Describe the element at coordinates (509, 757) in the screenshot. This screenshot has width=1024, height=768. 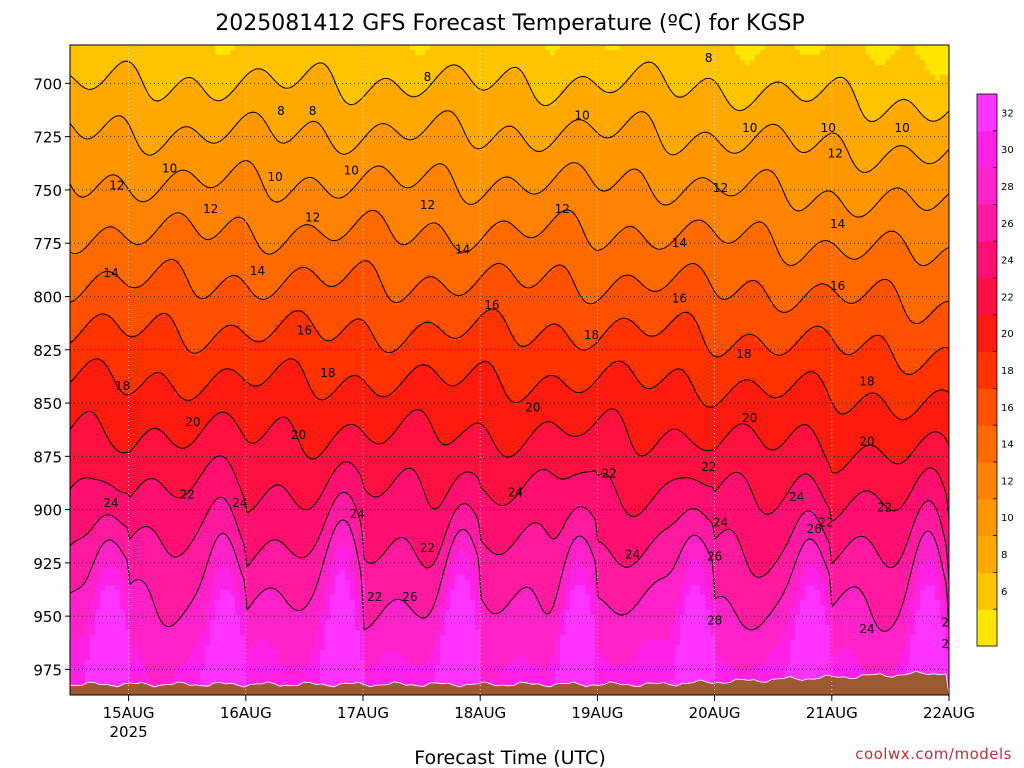
I see `x-axis-label: Forecast Time (UTC)` at that location.